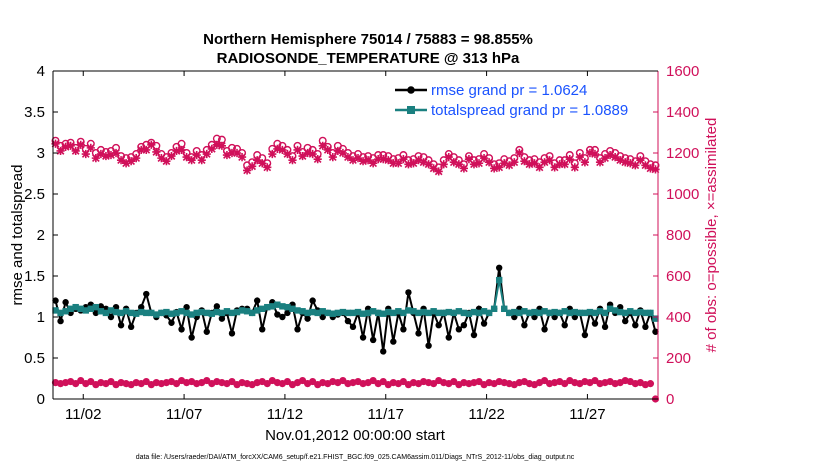 Image resolution: width=830 pixels, height=470 pixels. Describe the element at coordinates (486, 414) in the screenshot. I see `x-tick-label: 11/22` at that location.